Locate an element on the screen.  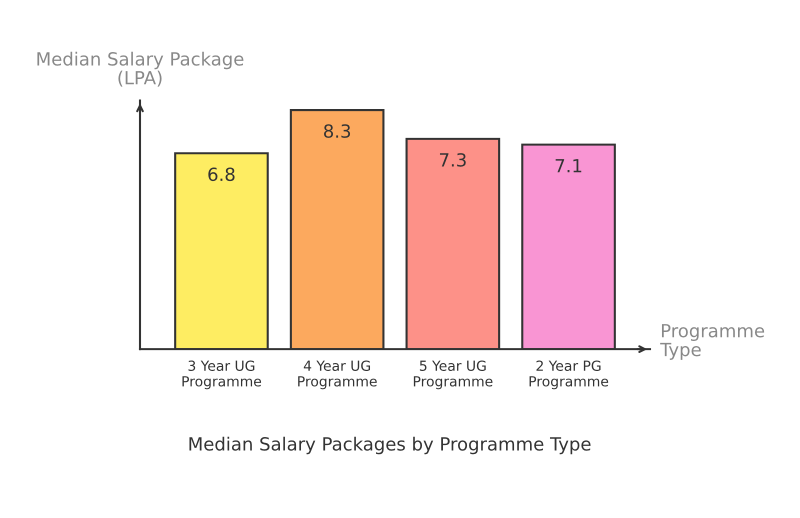
x-axis-title: Programme Type is located at coordinates (712, 342).